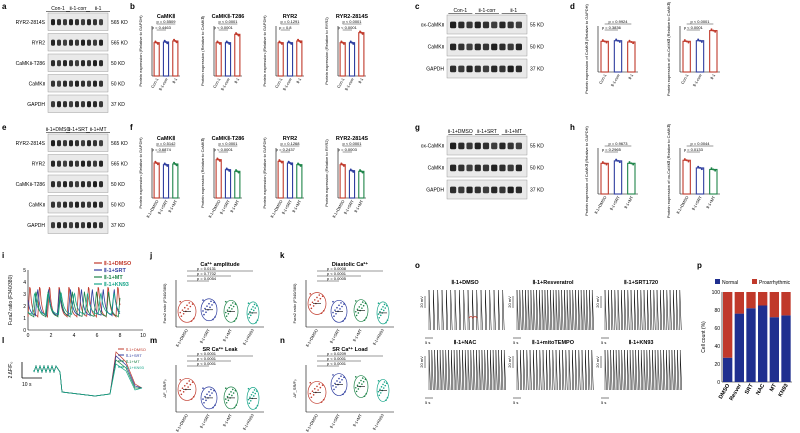  I want to click on legend-label: Normal, so click(730, 283).